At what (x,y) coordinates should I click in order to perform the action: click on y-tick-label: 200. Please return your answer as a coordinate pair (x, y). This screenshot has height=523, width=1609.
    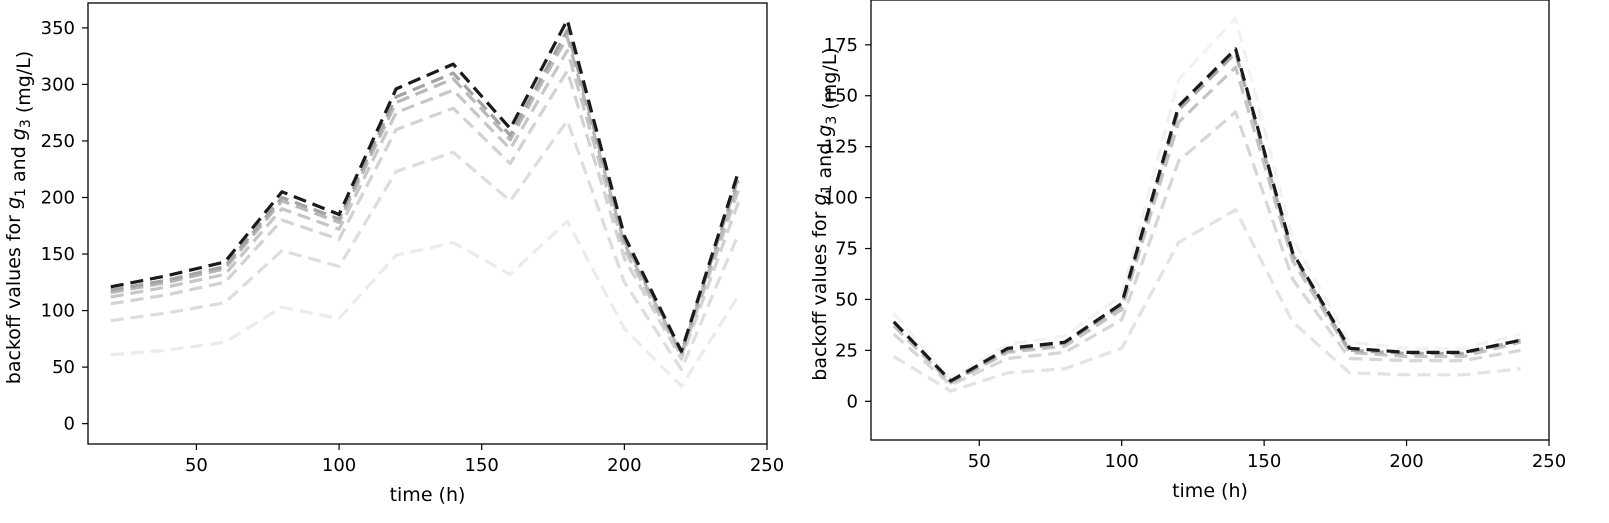
    Looking at the image, I should click on (58, 197).